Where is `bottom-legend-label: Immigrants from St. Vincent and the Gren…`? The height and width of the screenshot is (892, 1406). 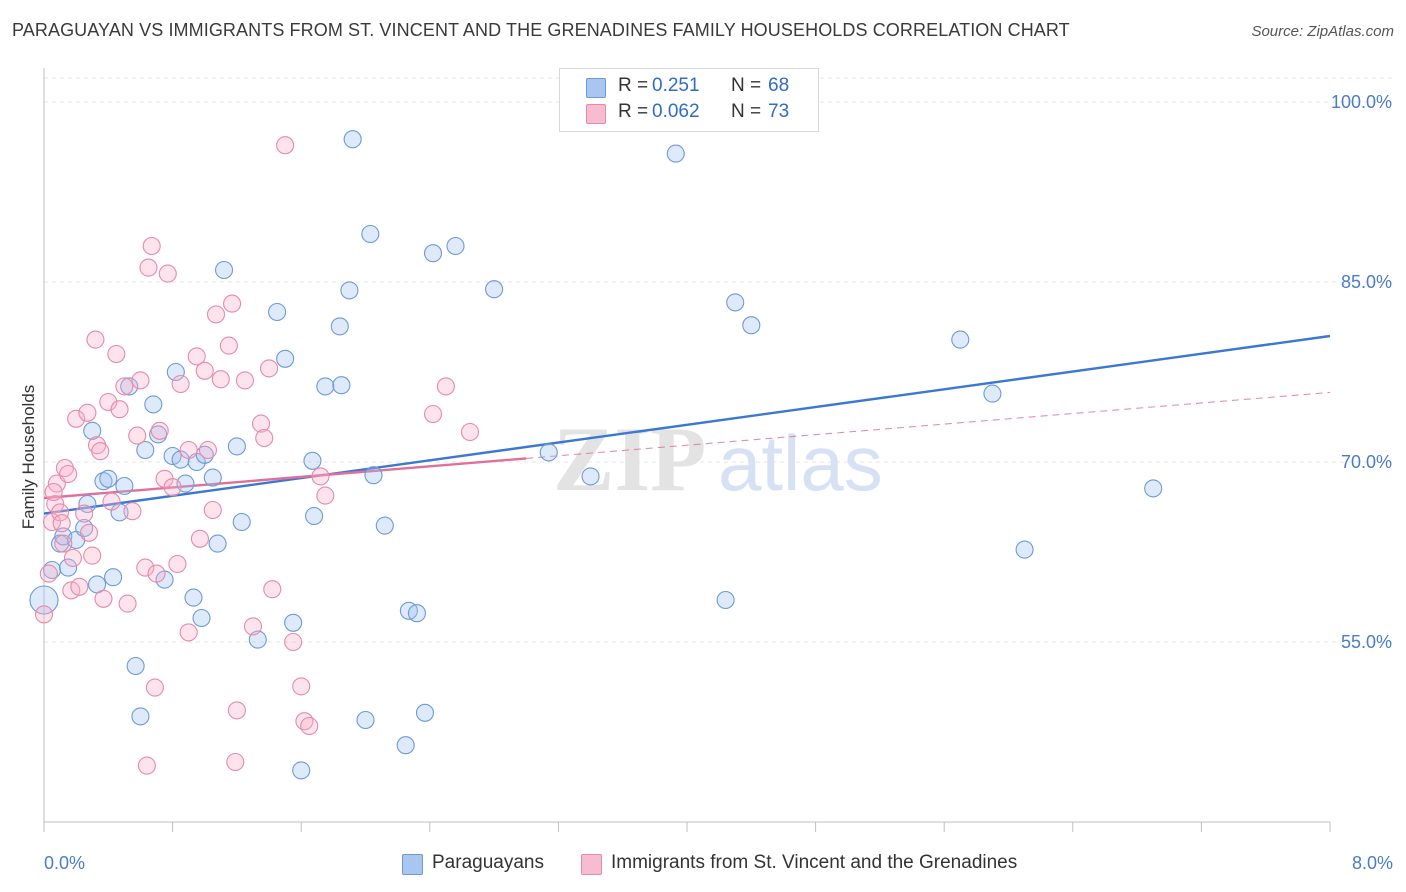 bottom-legend-label: Immigrants from St. Vincent and the Gren… is located at coordinates (814, 862).